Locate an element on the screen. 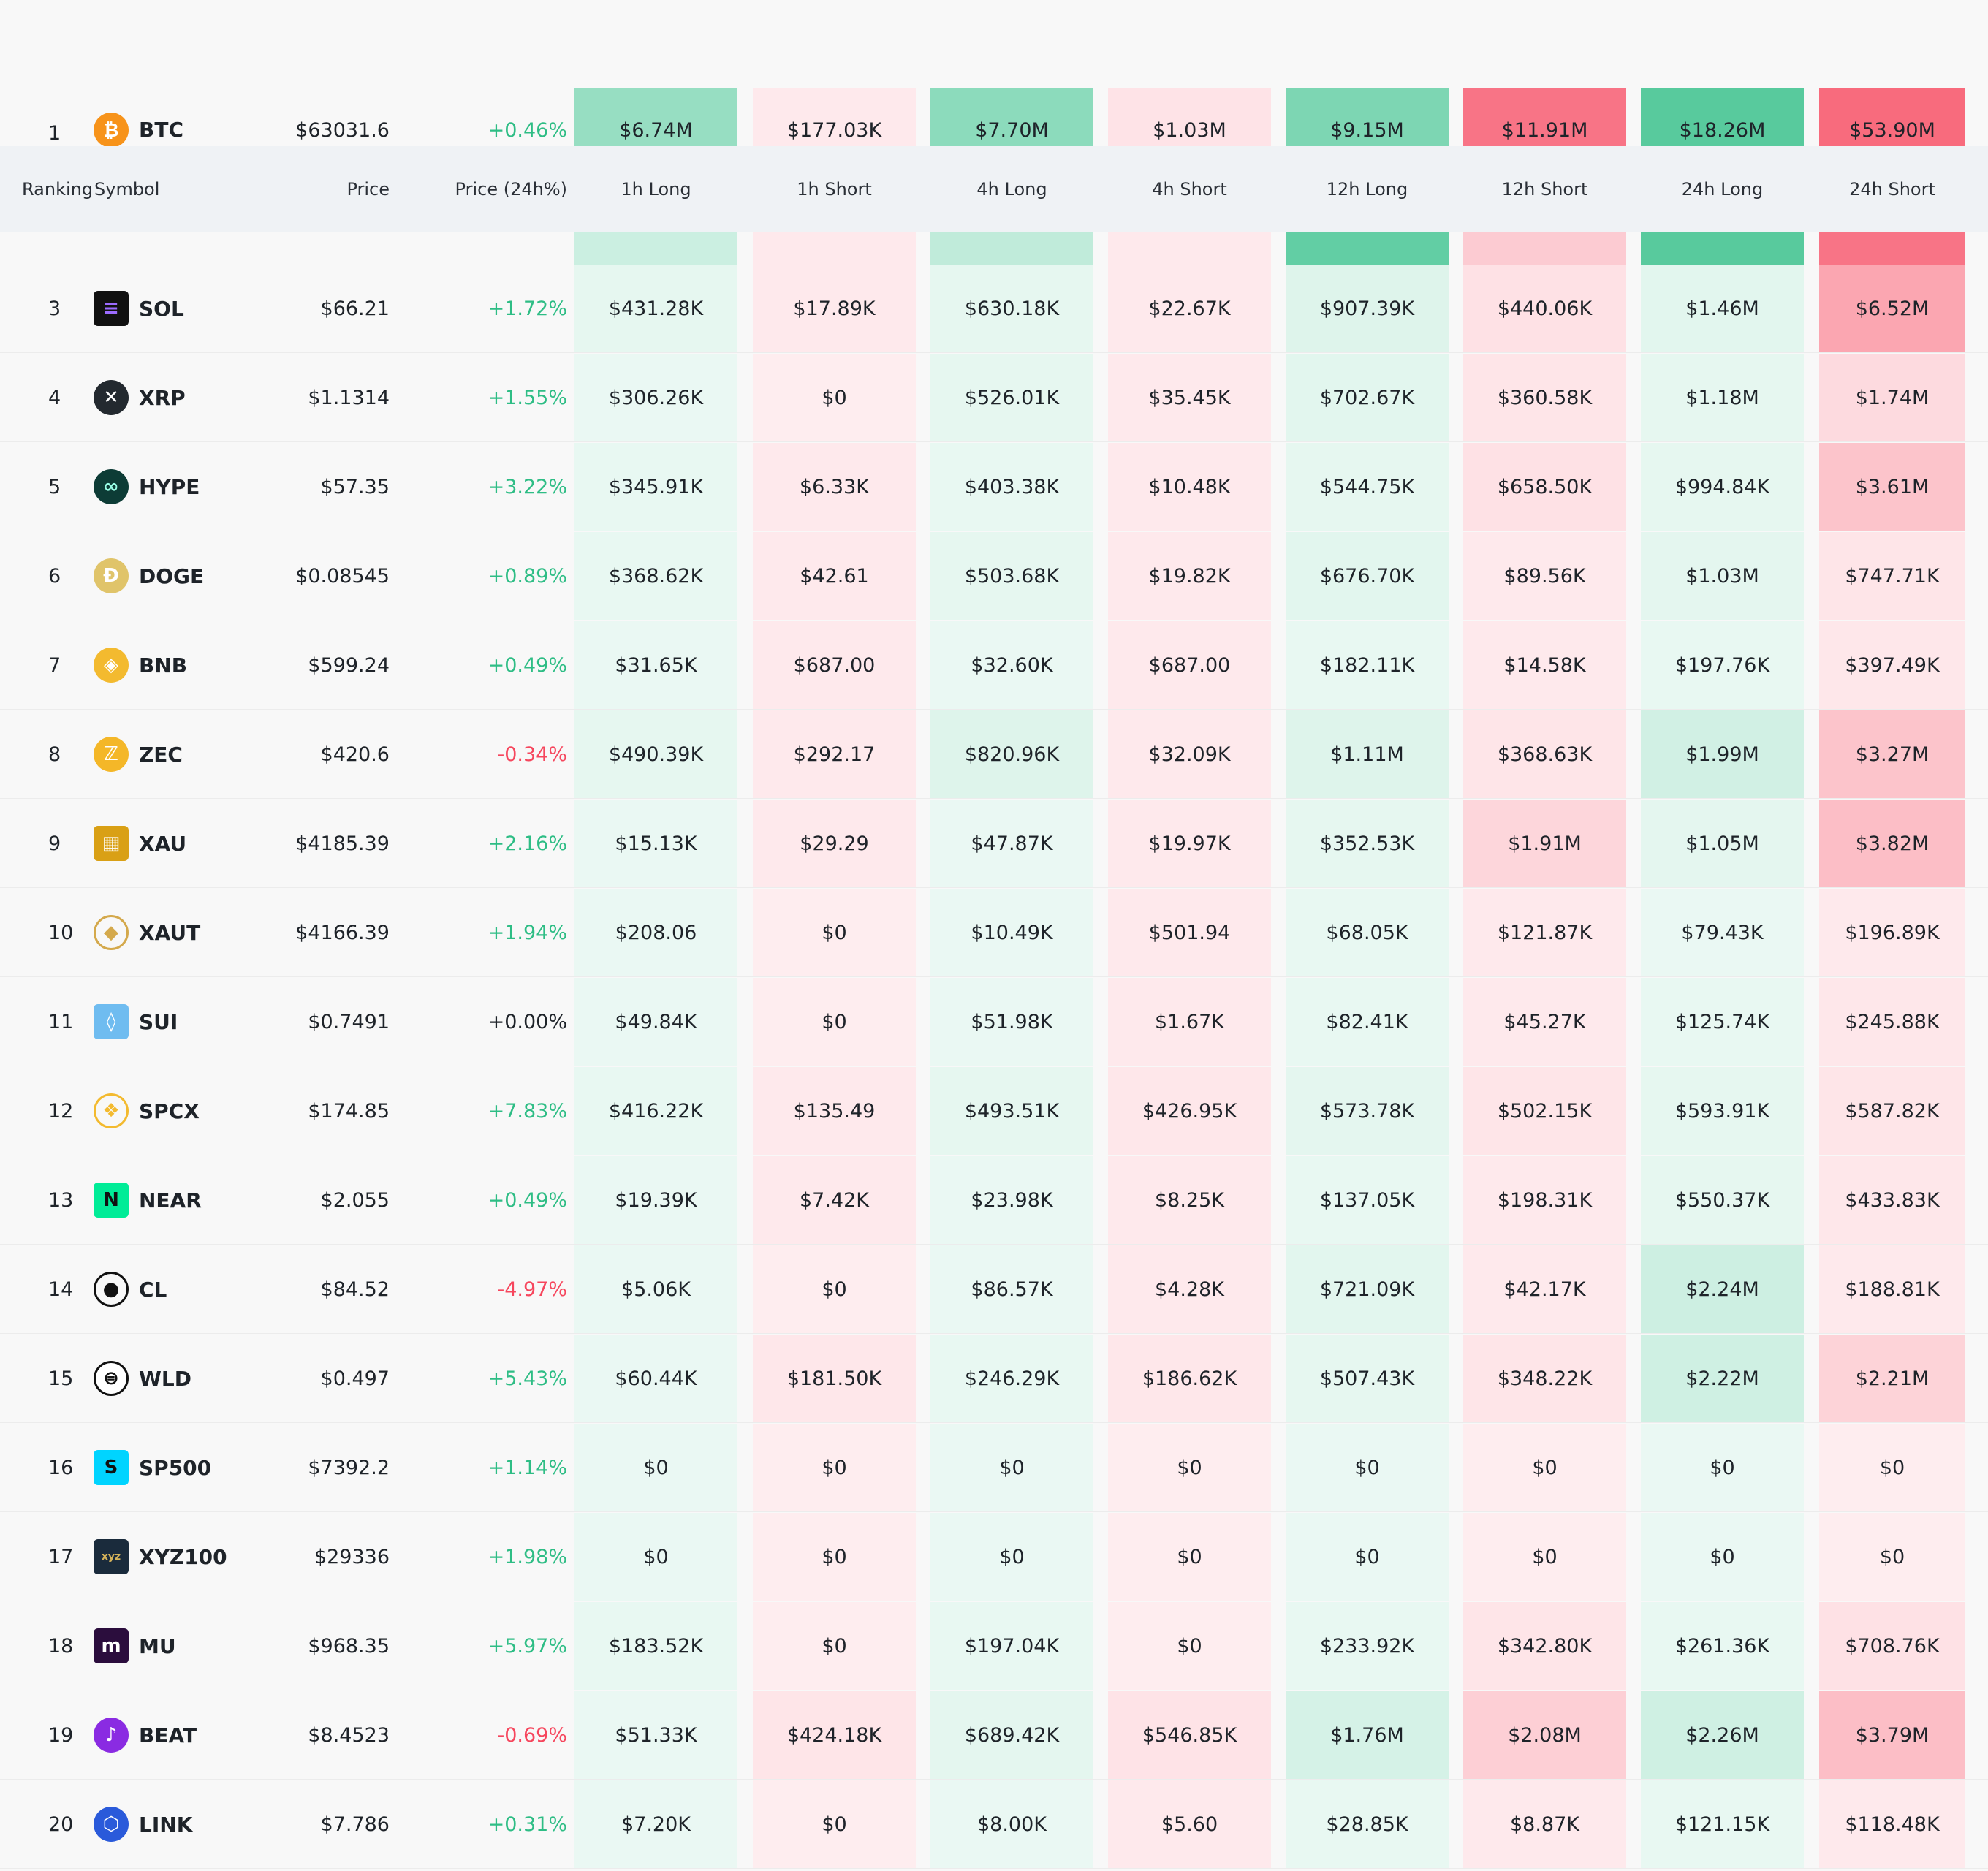 Image resolution: width=1988 pixels, height=1871 pixels. symbol-cell: ◆ XAUT is located at coordinates (189, 933).